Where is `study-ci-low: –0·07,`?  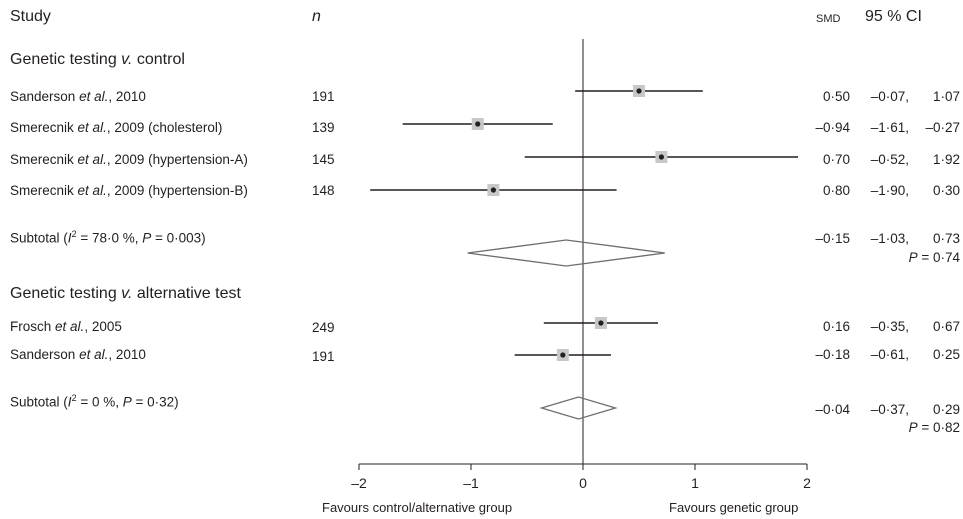
study-ci-low: –0·07, is located at coordinates (889, 96).